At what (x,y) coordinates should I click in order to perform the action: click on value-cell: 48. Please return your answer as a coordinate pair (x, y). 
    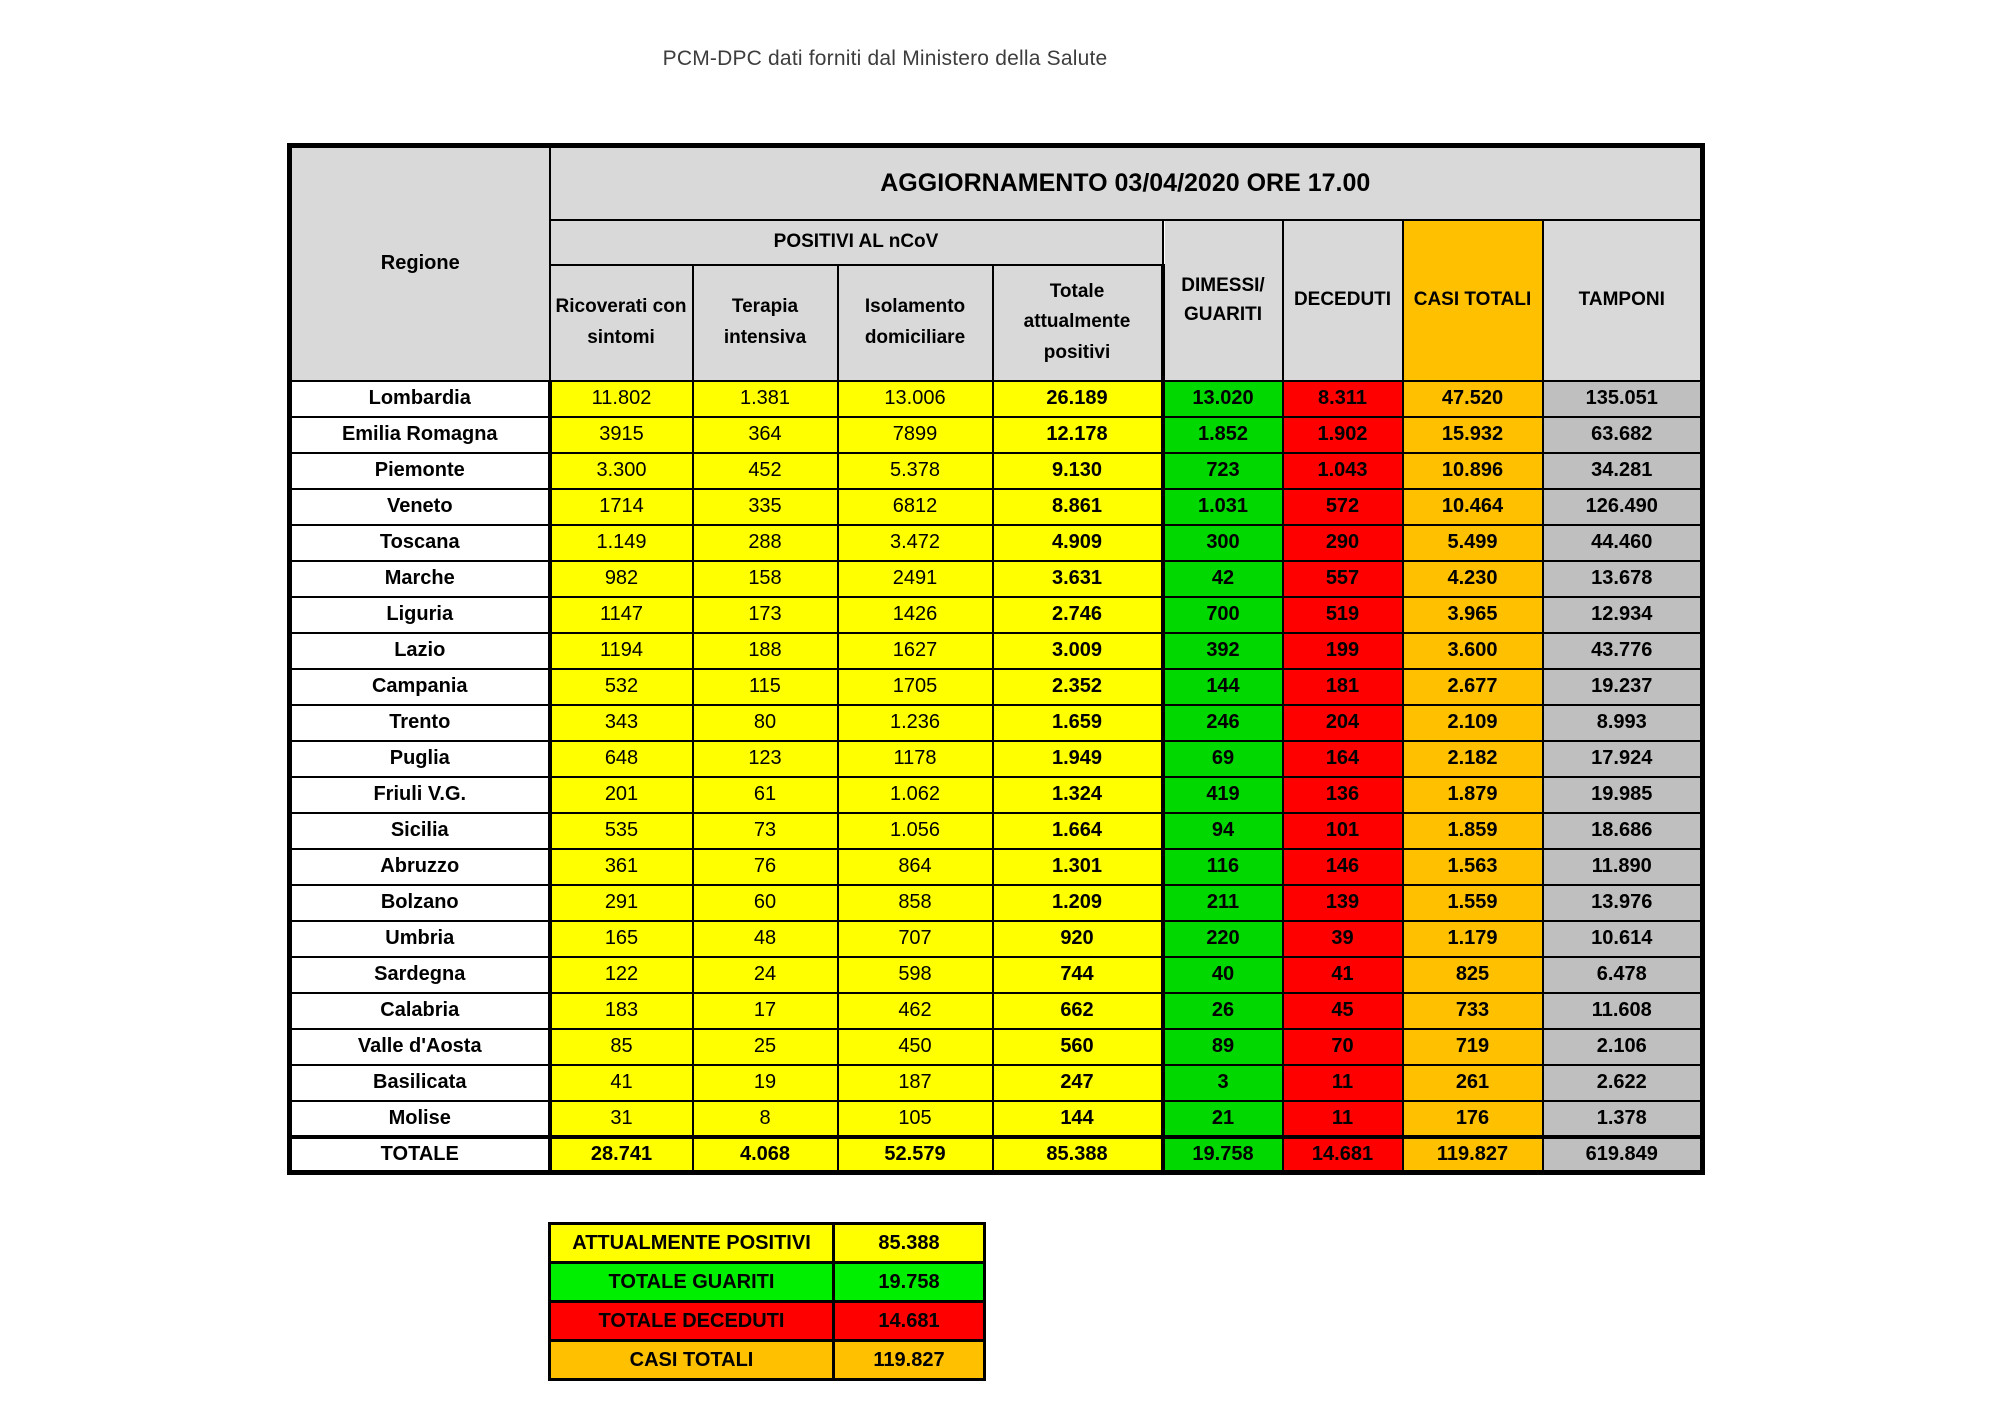
    Looking at the image, I should click on (765, 938).